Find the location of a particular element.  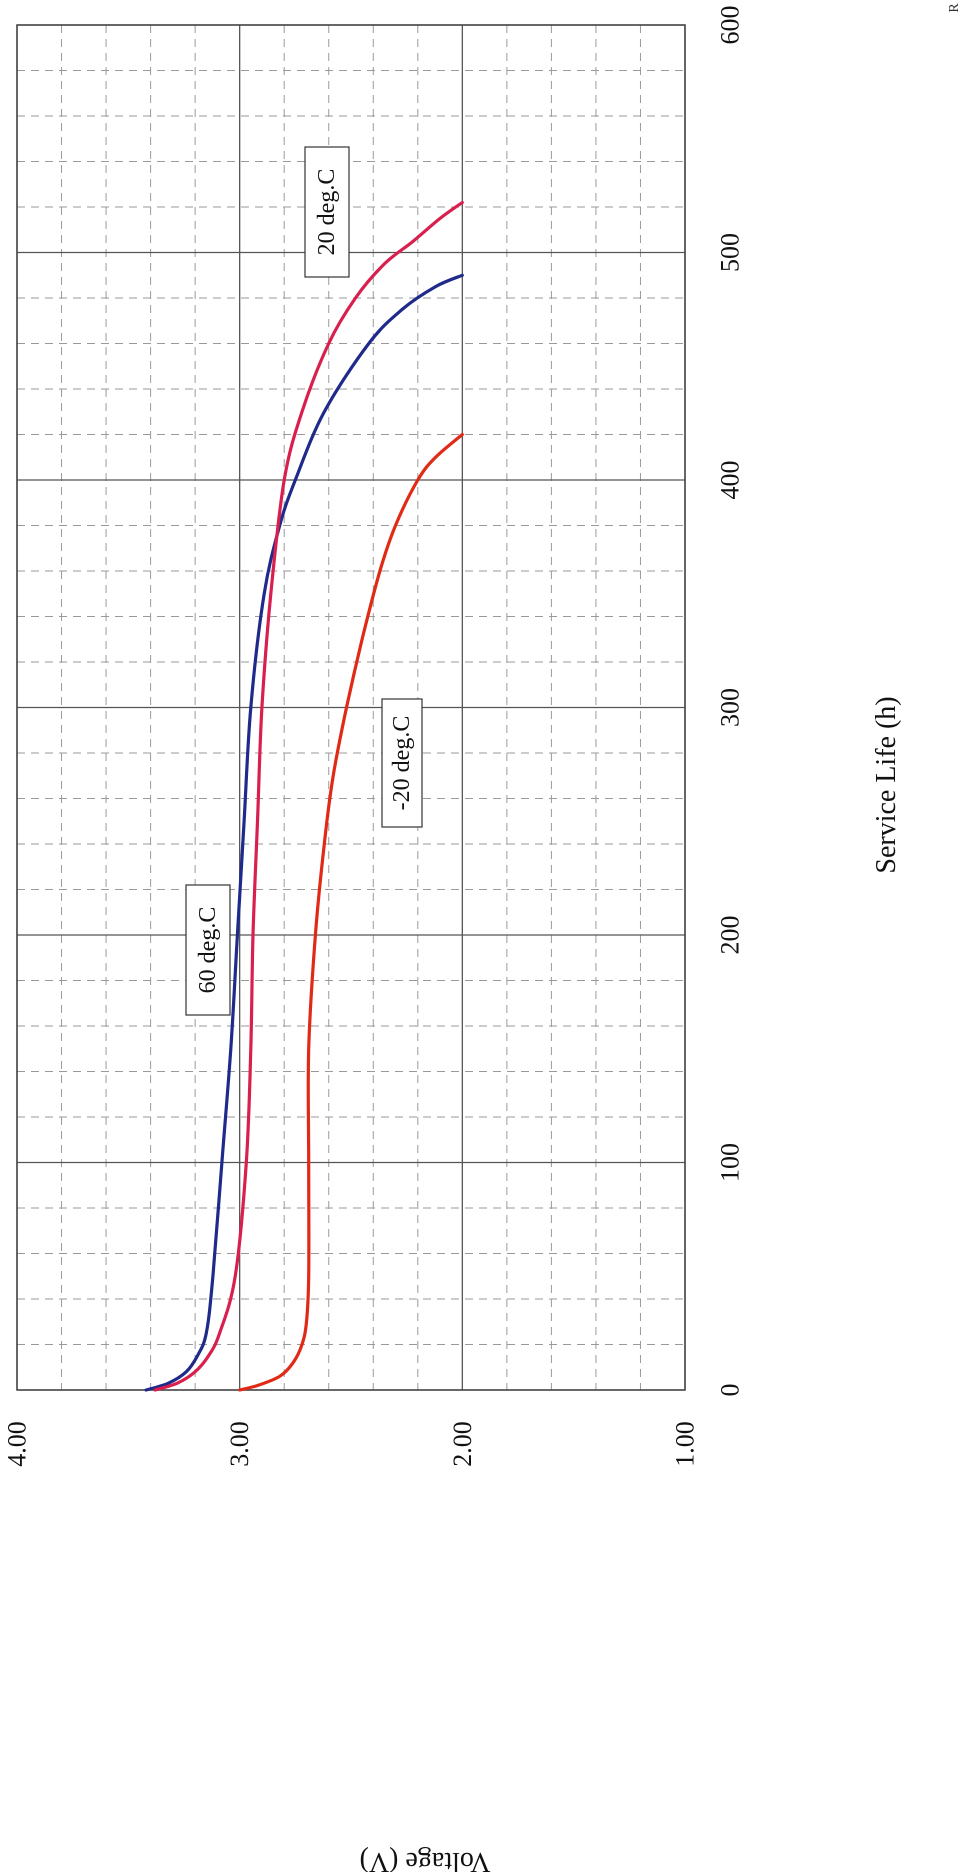

x-tick-label: 200 is located at coordinates (730, 935).